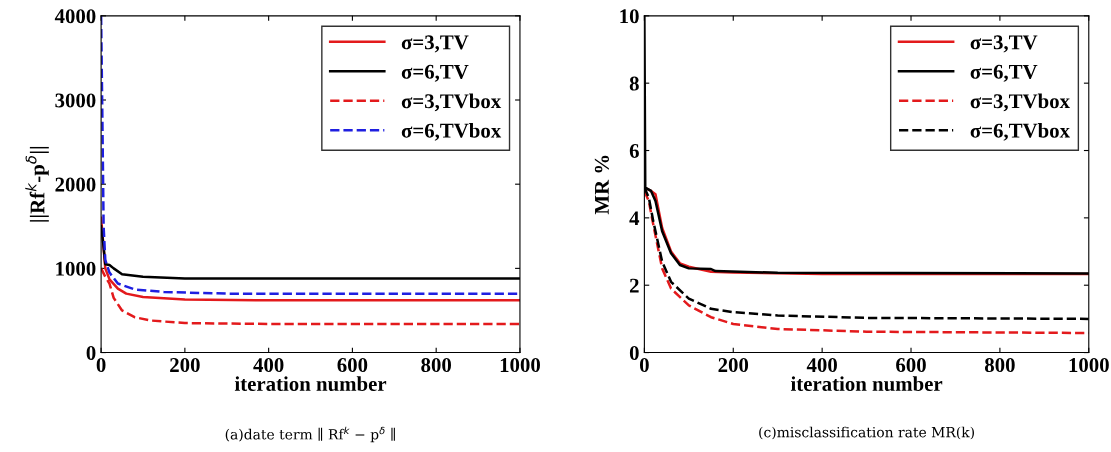 Image resolution: width=1111 pixels, height=452 pixels. Describe the element at coordinates (310, 434) in the screenshot. I see `text: (a)date term ∥ Rf$^{k}$ − p$^{δ}$ ∥` at that location.